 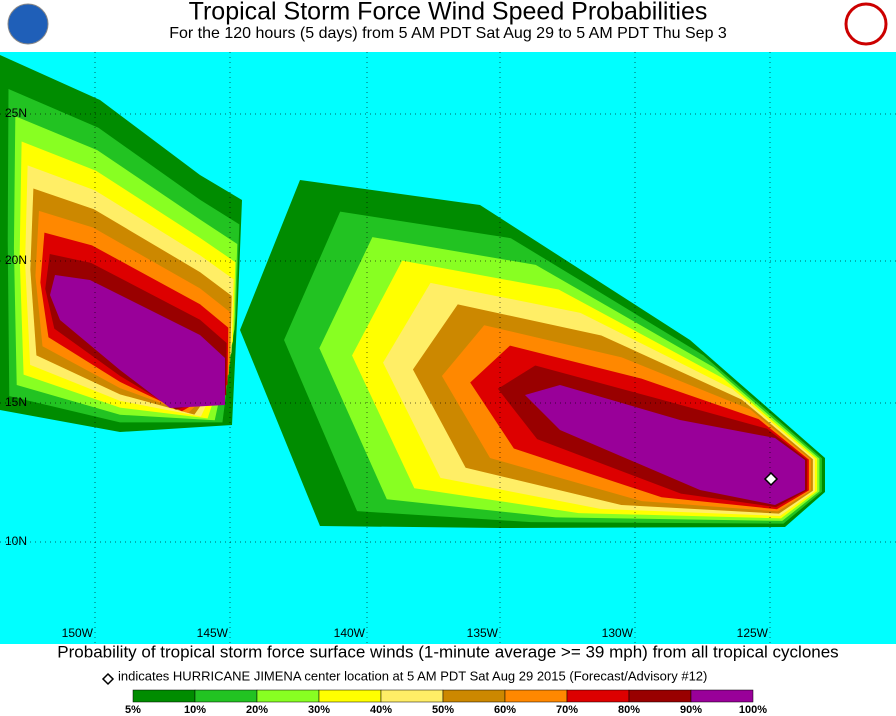 I want to click on latitude-label: 10N, so click(x=16, y=541).